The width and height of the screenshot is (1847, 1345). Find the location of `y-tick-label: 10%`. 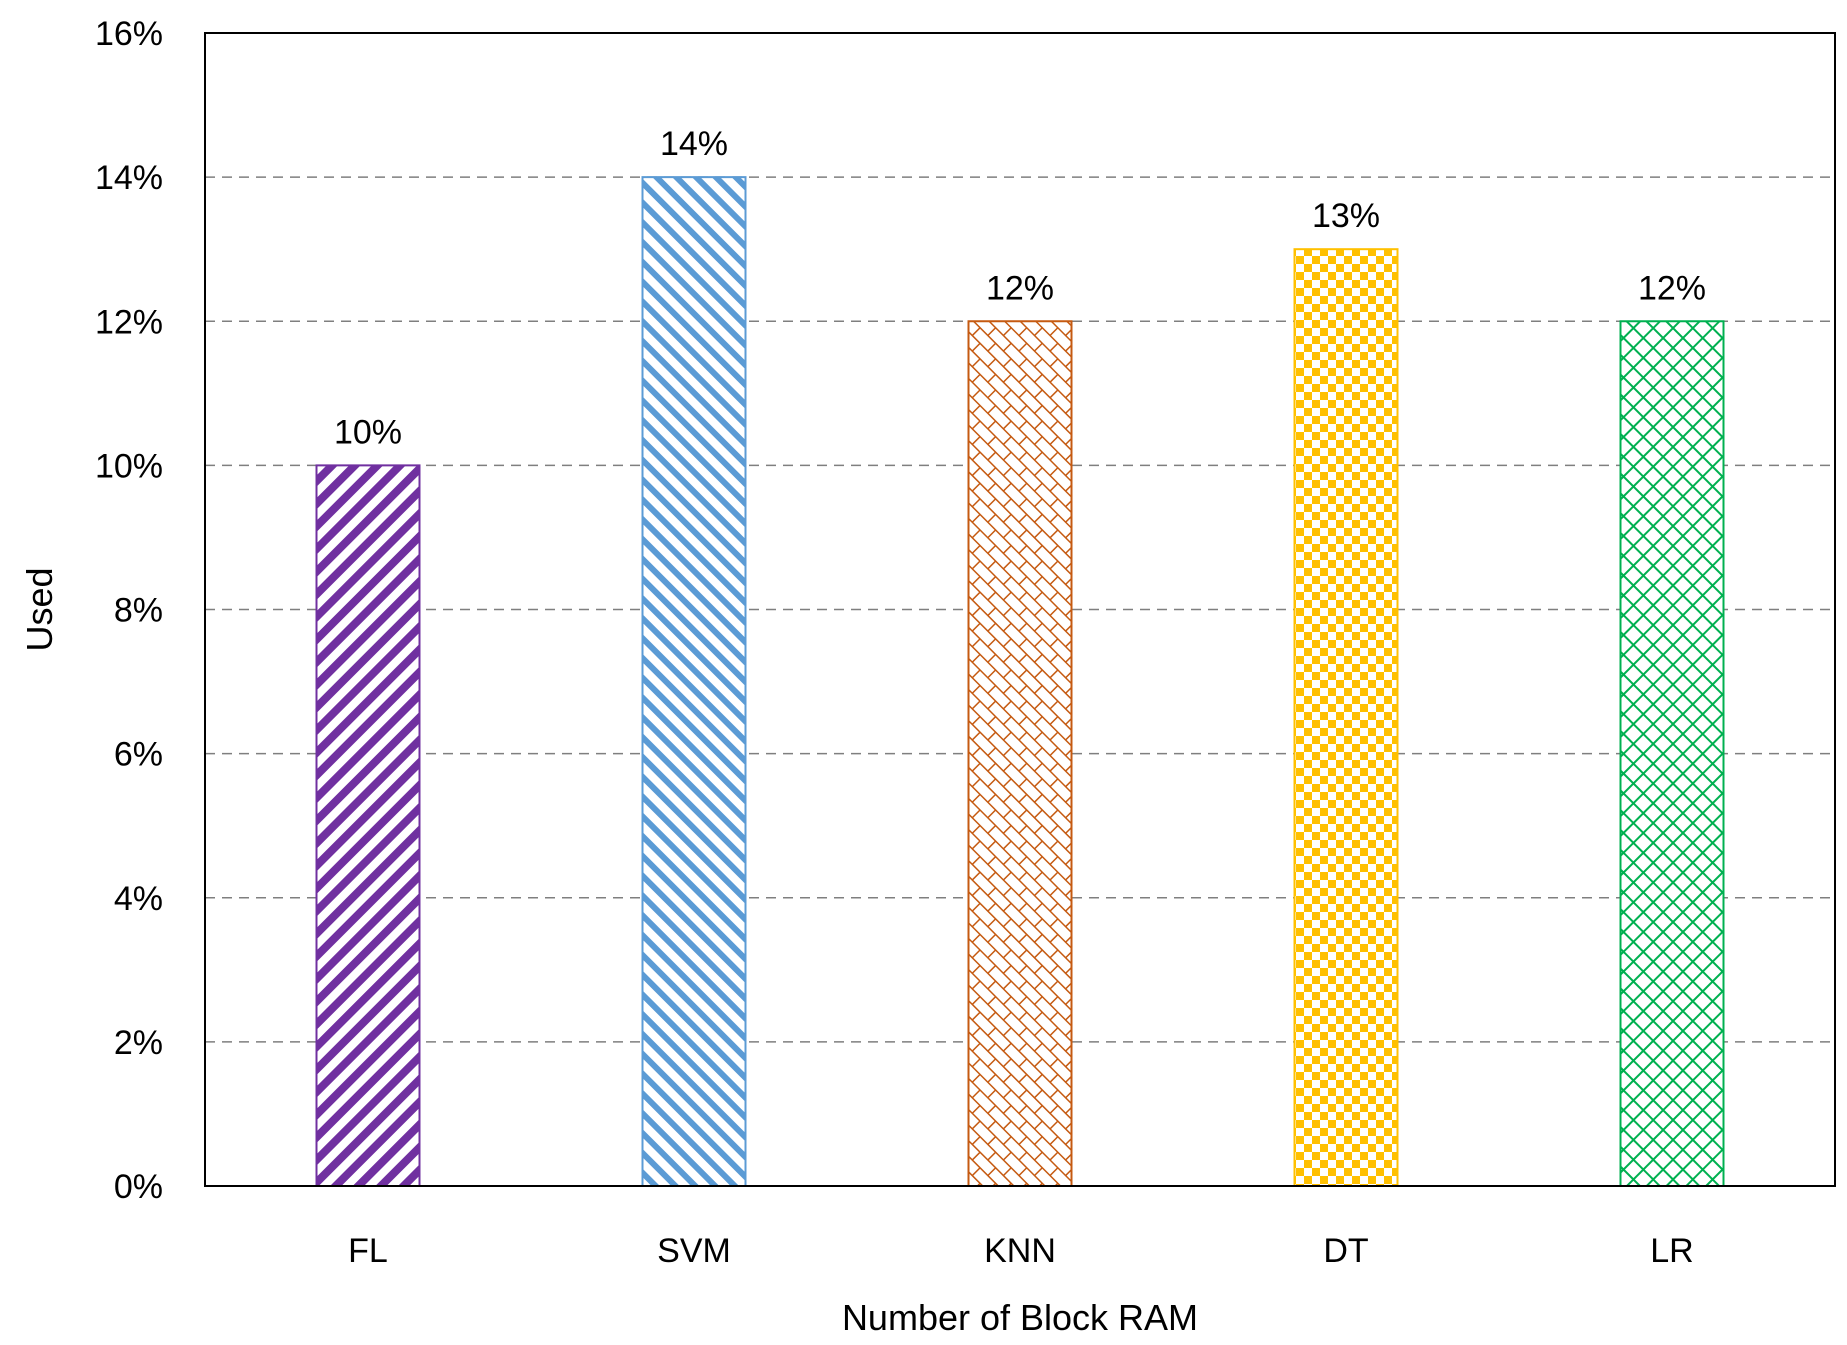

y-tick-label: 10% is located at coordinates (129, 466).